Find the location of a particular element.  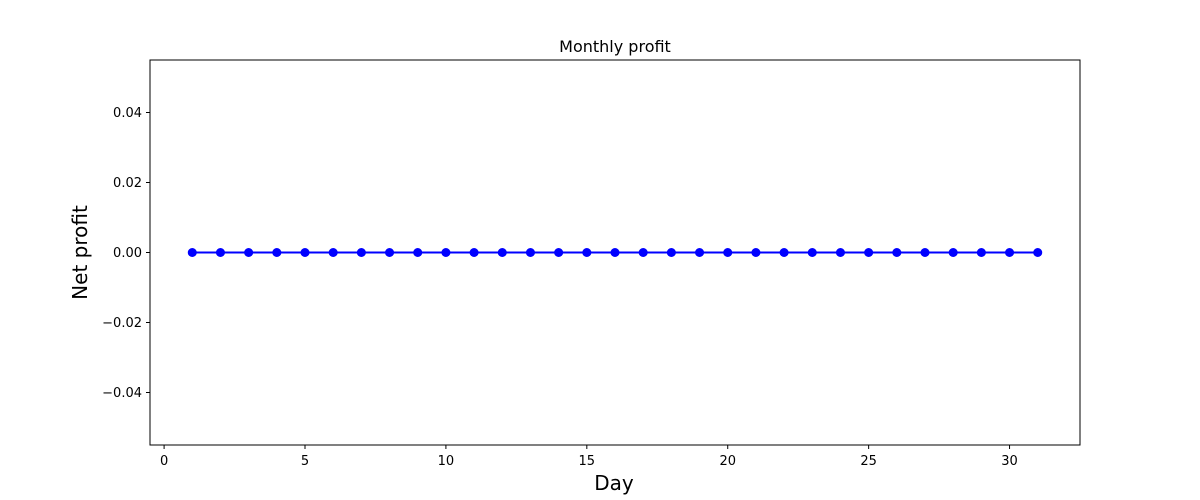

y-tick-label: 0.04 is located at coordinates (127, 113).